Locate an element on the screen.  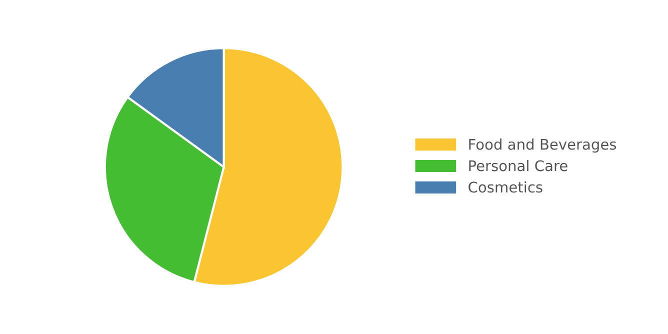
legend-label: Personal Care is located at coordinates (518, 166).